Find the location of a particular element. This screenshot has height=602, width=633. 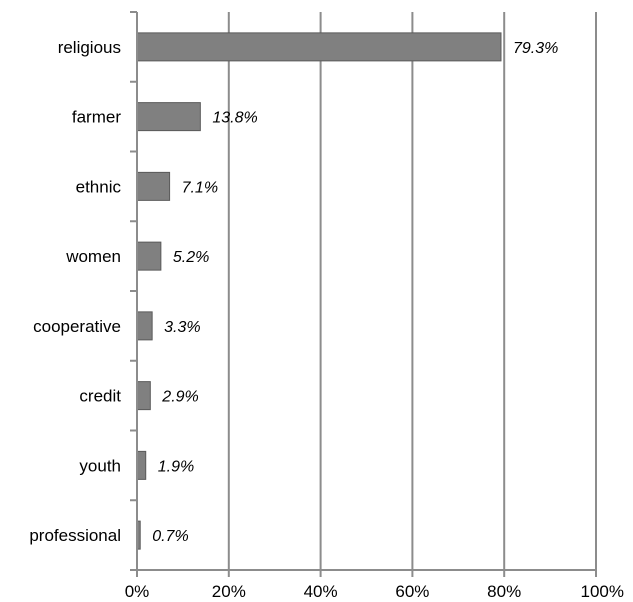

category-label: ethnic is located at coordinates (99, 186).